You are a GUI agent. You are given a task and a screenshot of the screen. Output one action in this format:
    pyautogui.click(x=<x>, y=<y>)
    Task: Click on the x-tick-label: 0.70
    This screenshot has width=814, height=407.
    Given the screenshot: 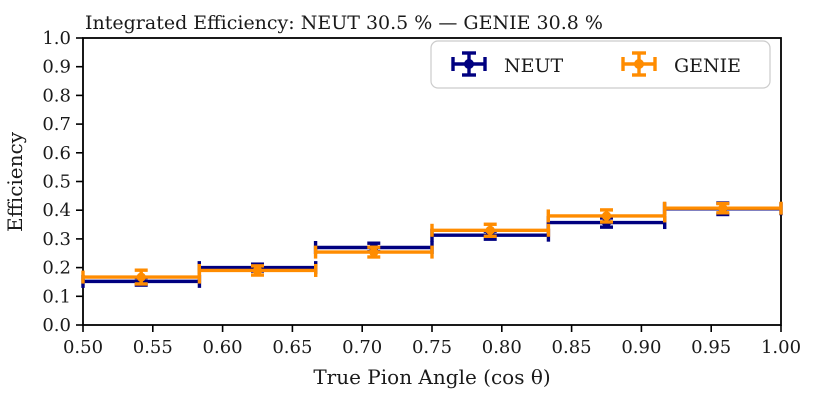 What is the action you would take?
    pyautogui.click(x=362, y=347)
    